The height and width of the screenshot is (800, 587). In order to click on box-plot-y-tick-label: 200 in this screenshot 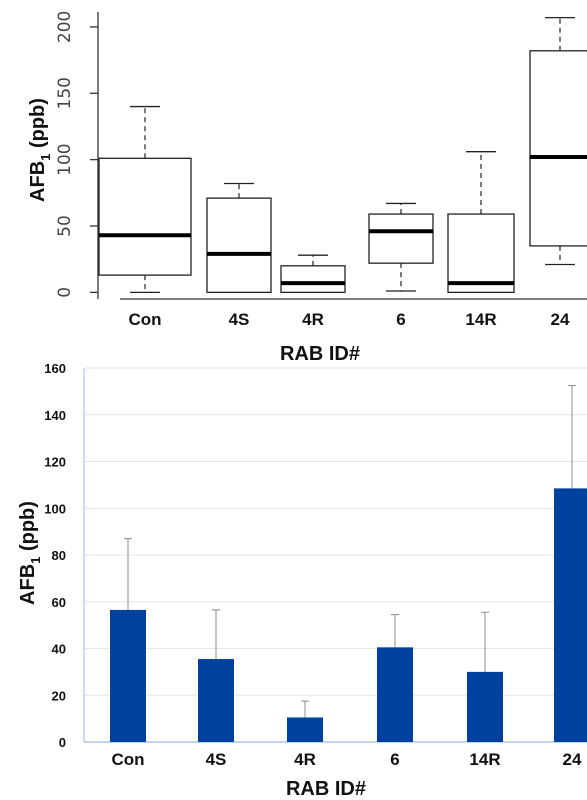, I will do `click(65, 27)`.